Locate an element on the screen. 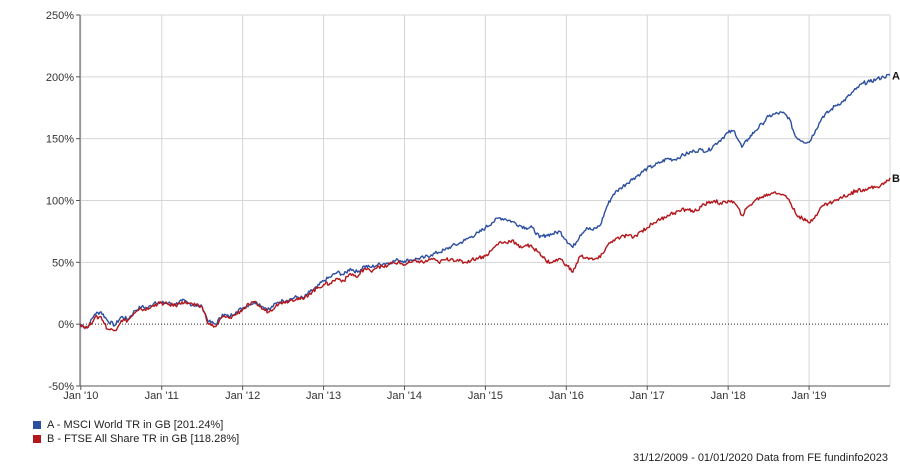 The image size is (900, 467). x-tick-label: Jan '17 is located at coordinates (647, 396).